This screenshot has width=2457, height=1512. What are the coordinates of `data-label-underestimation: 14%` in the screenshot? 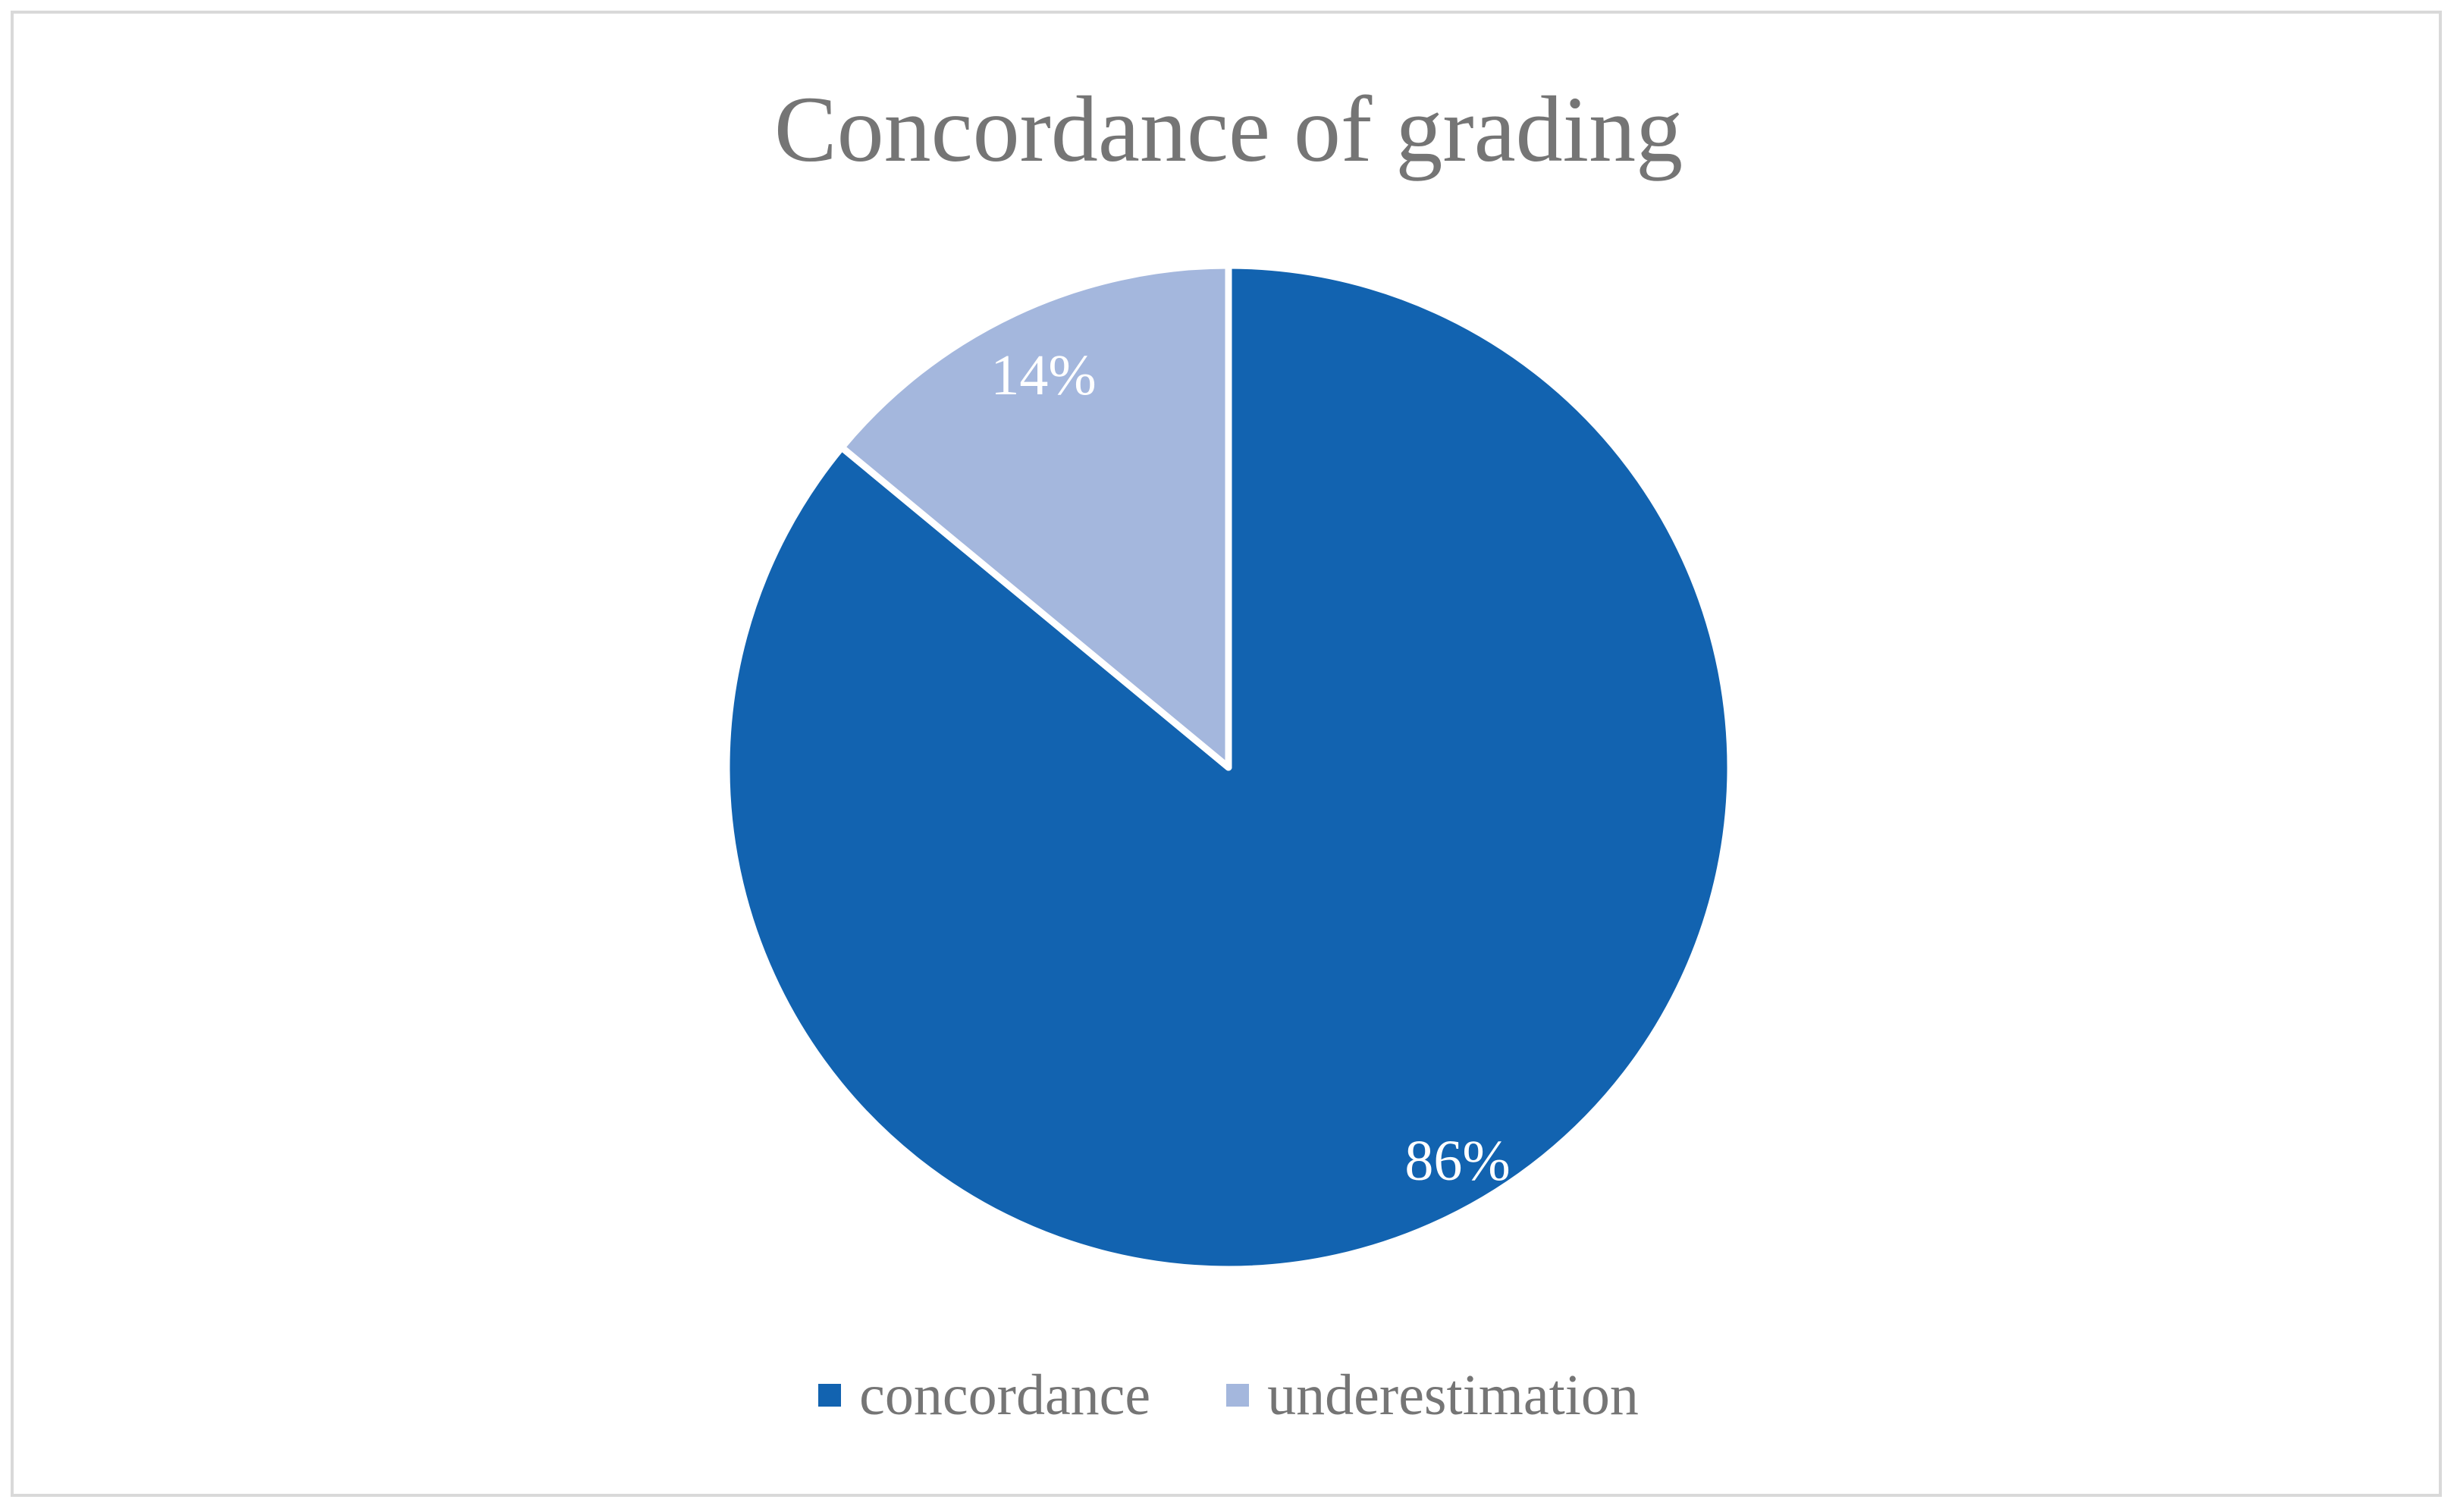 It's located at (1043, 375).